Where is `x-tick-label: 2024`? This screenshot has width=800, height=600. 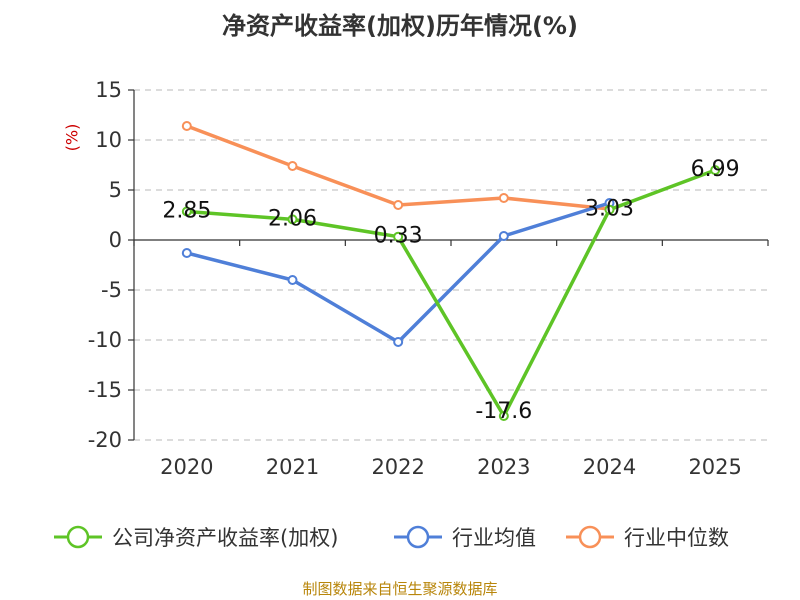 x-tick-label: 2024 is located at coordinates (609, 467).